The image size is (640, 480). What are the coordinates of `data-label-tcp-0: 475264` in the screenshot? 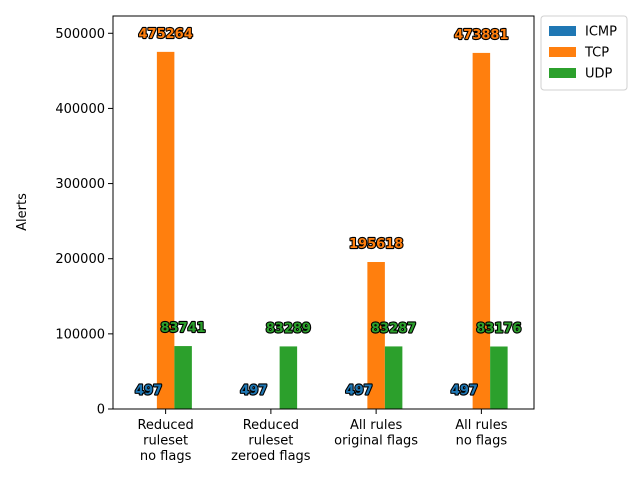 It's located at (165, 34).